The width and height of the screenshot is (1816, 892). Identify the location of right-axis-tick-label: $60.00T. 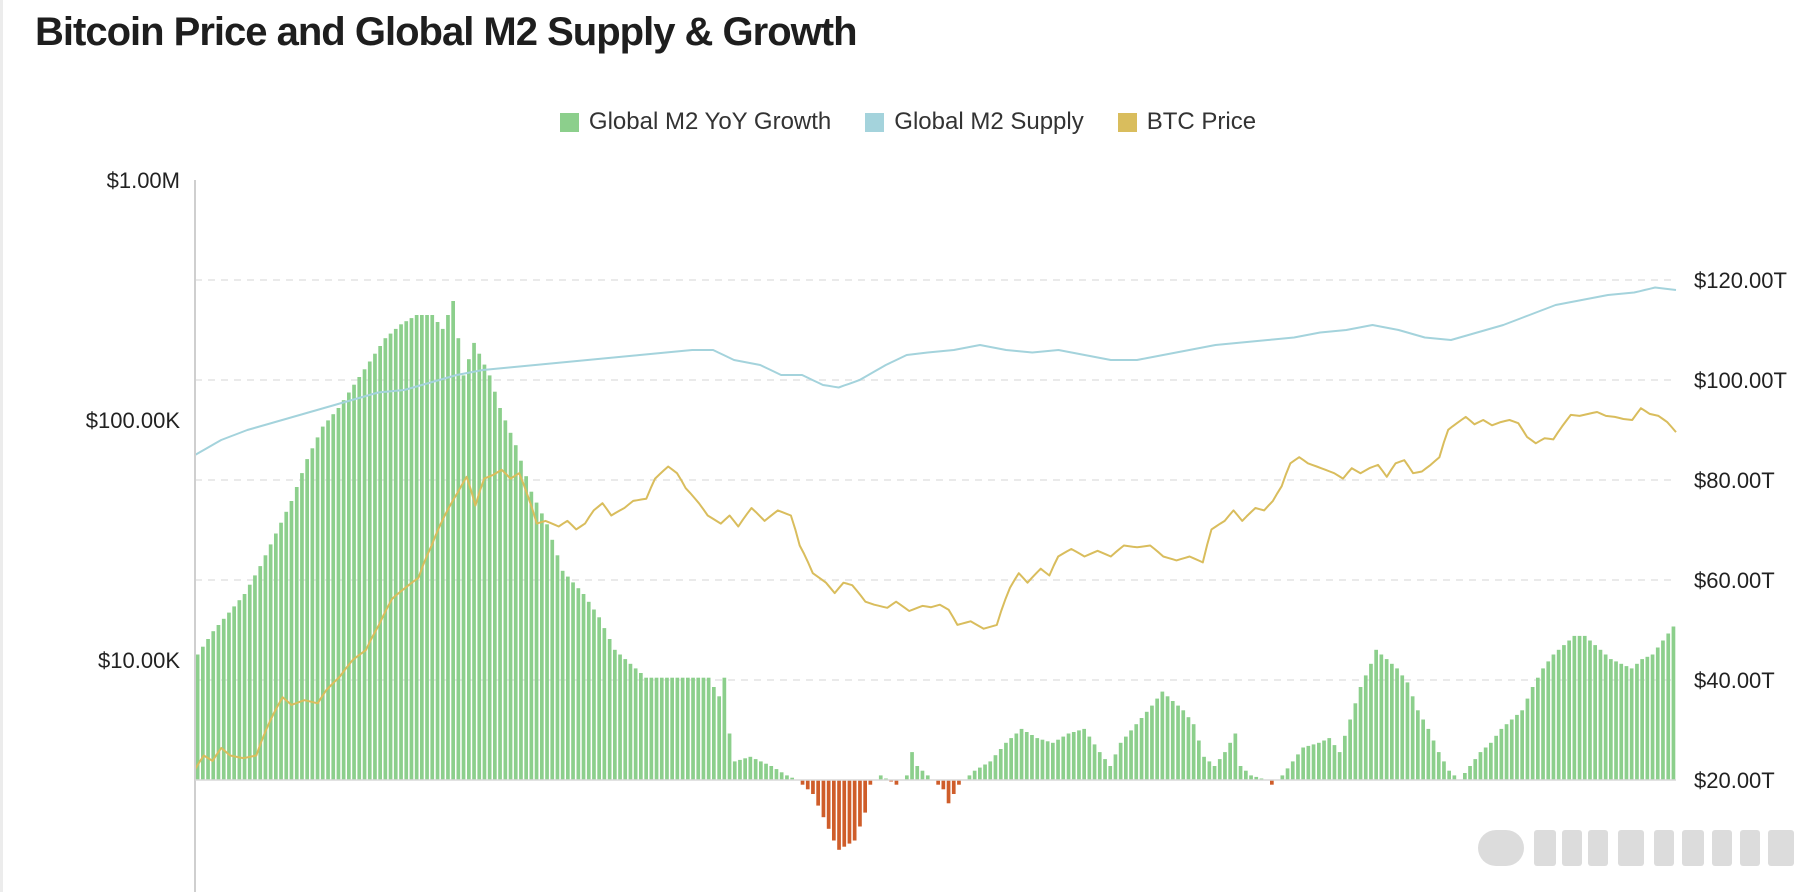
(1734, 580).